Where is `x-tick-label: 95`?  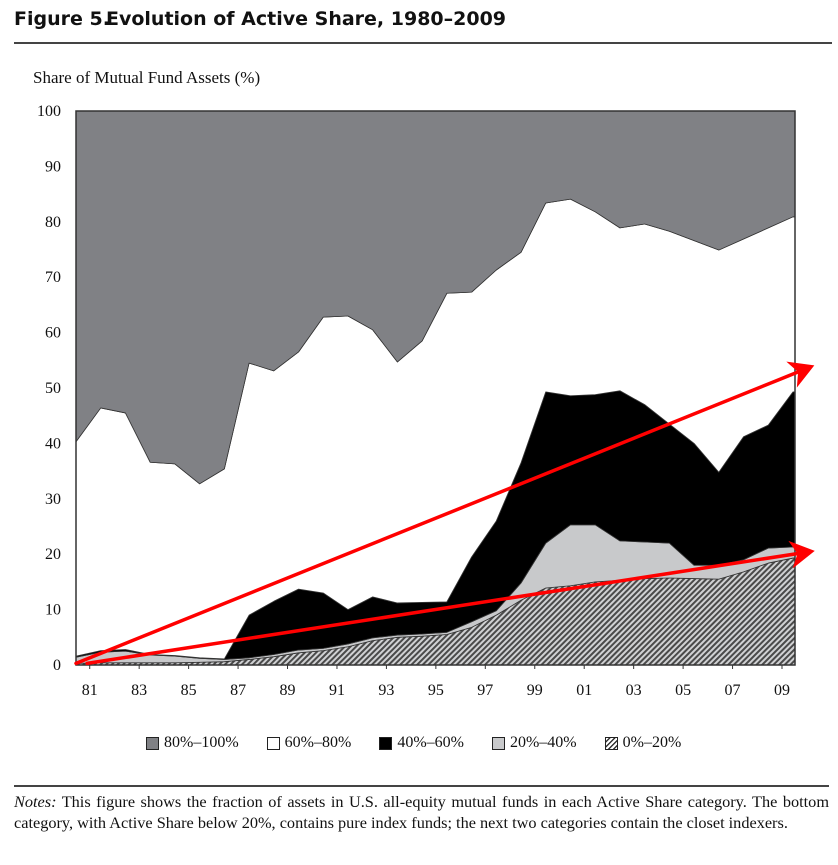
x-tick-label: 95 is located at coordinates (436, 690).